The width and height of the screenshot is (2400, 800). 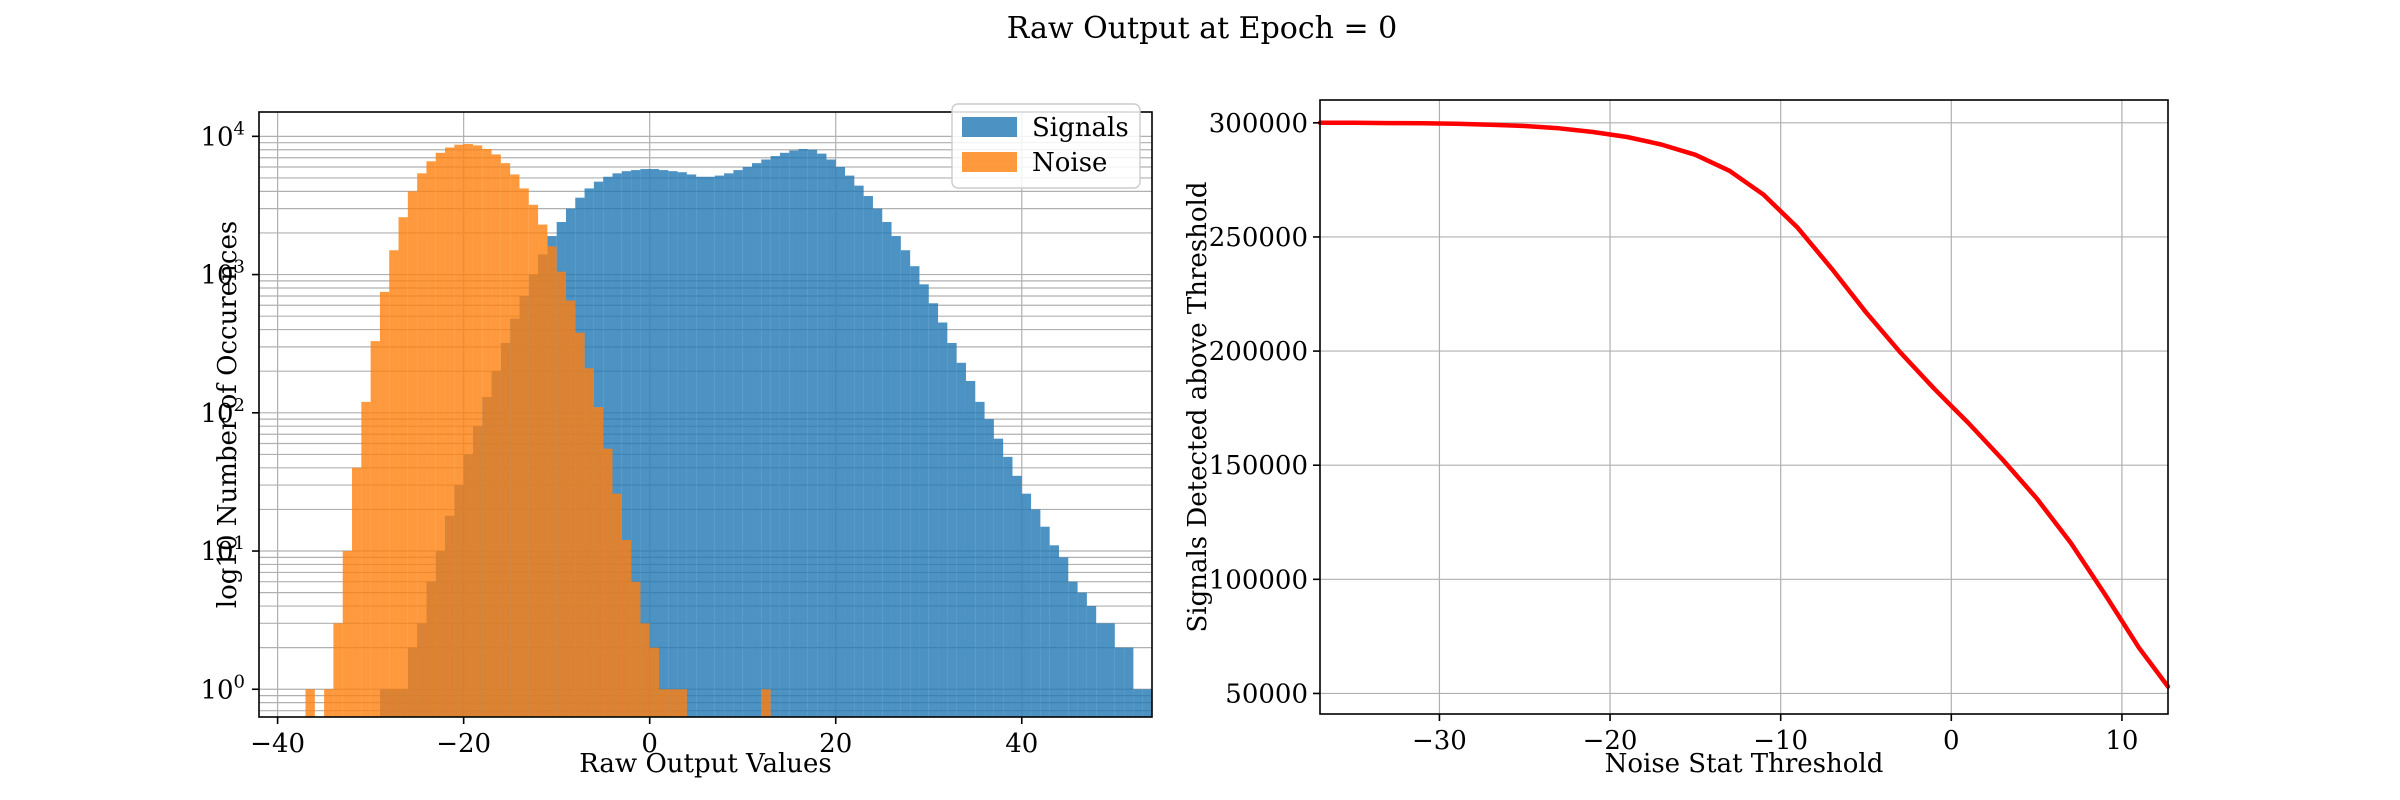 I want to click on y-tick-label: 100000, so click(x=1258, y=580).